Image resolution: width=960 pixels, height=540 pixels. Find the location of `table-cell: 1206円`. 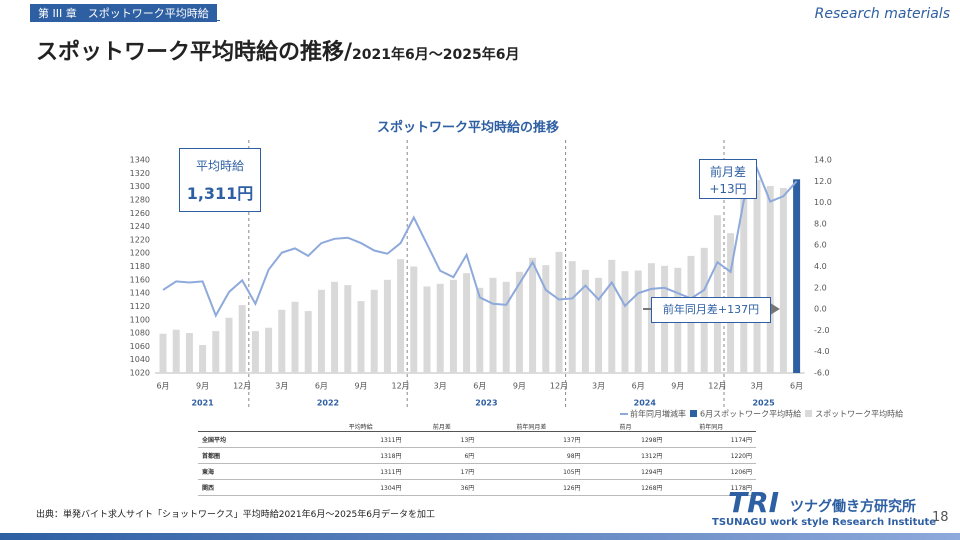

table-cell: 1206円 is located at coordinates (711, 471).